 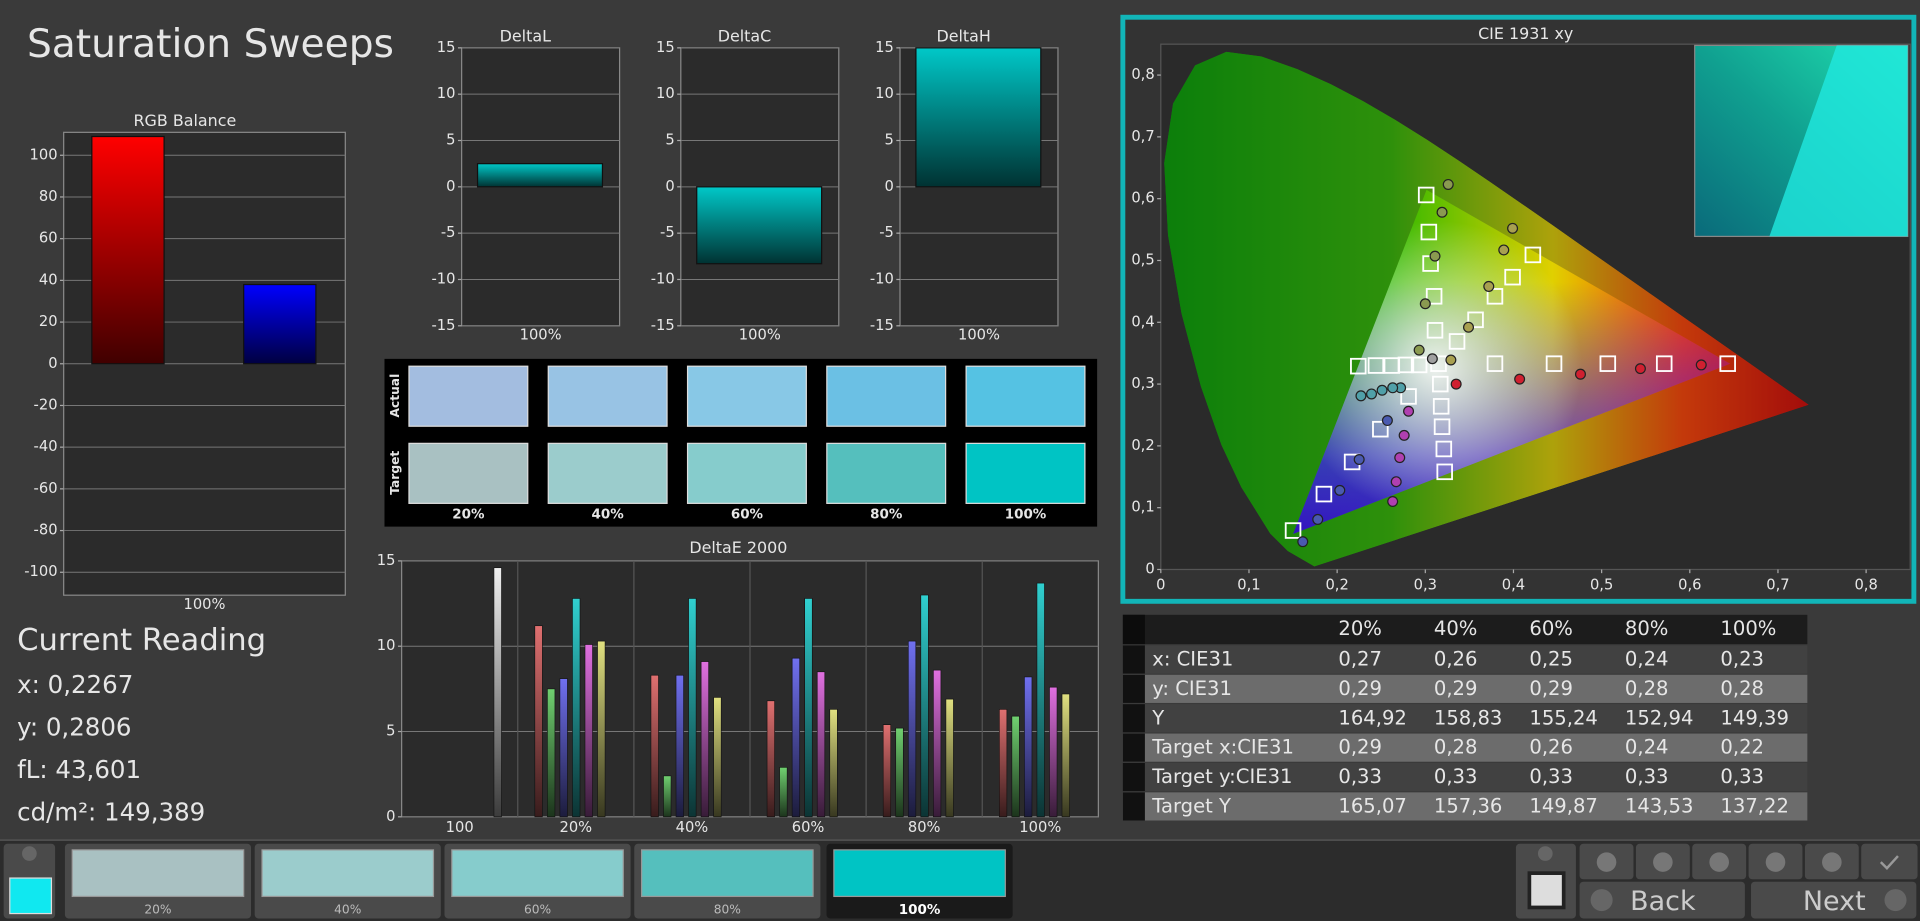 What do you see at coordinates (1142, 383) in the screenshot?
I see `y-tick-label: 0,3` at bounding box center [1142, 383].